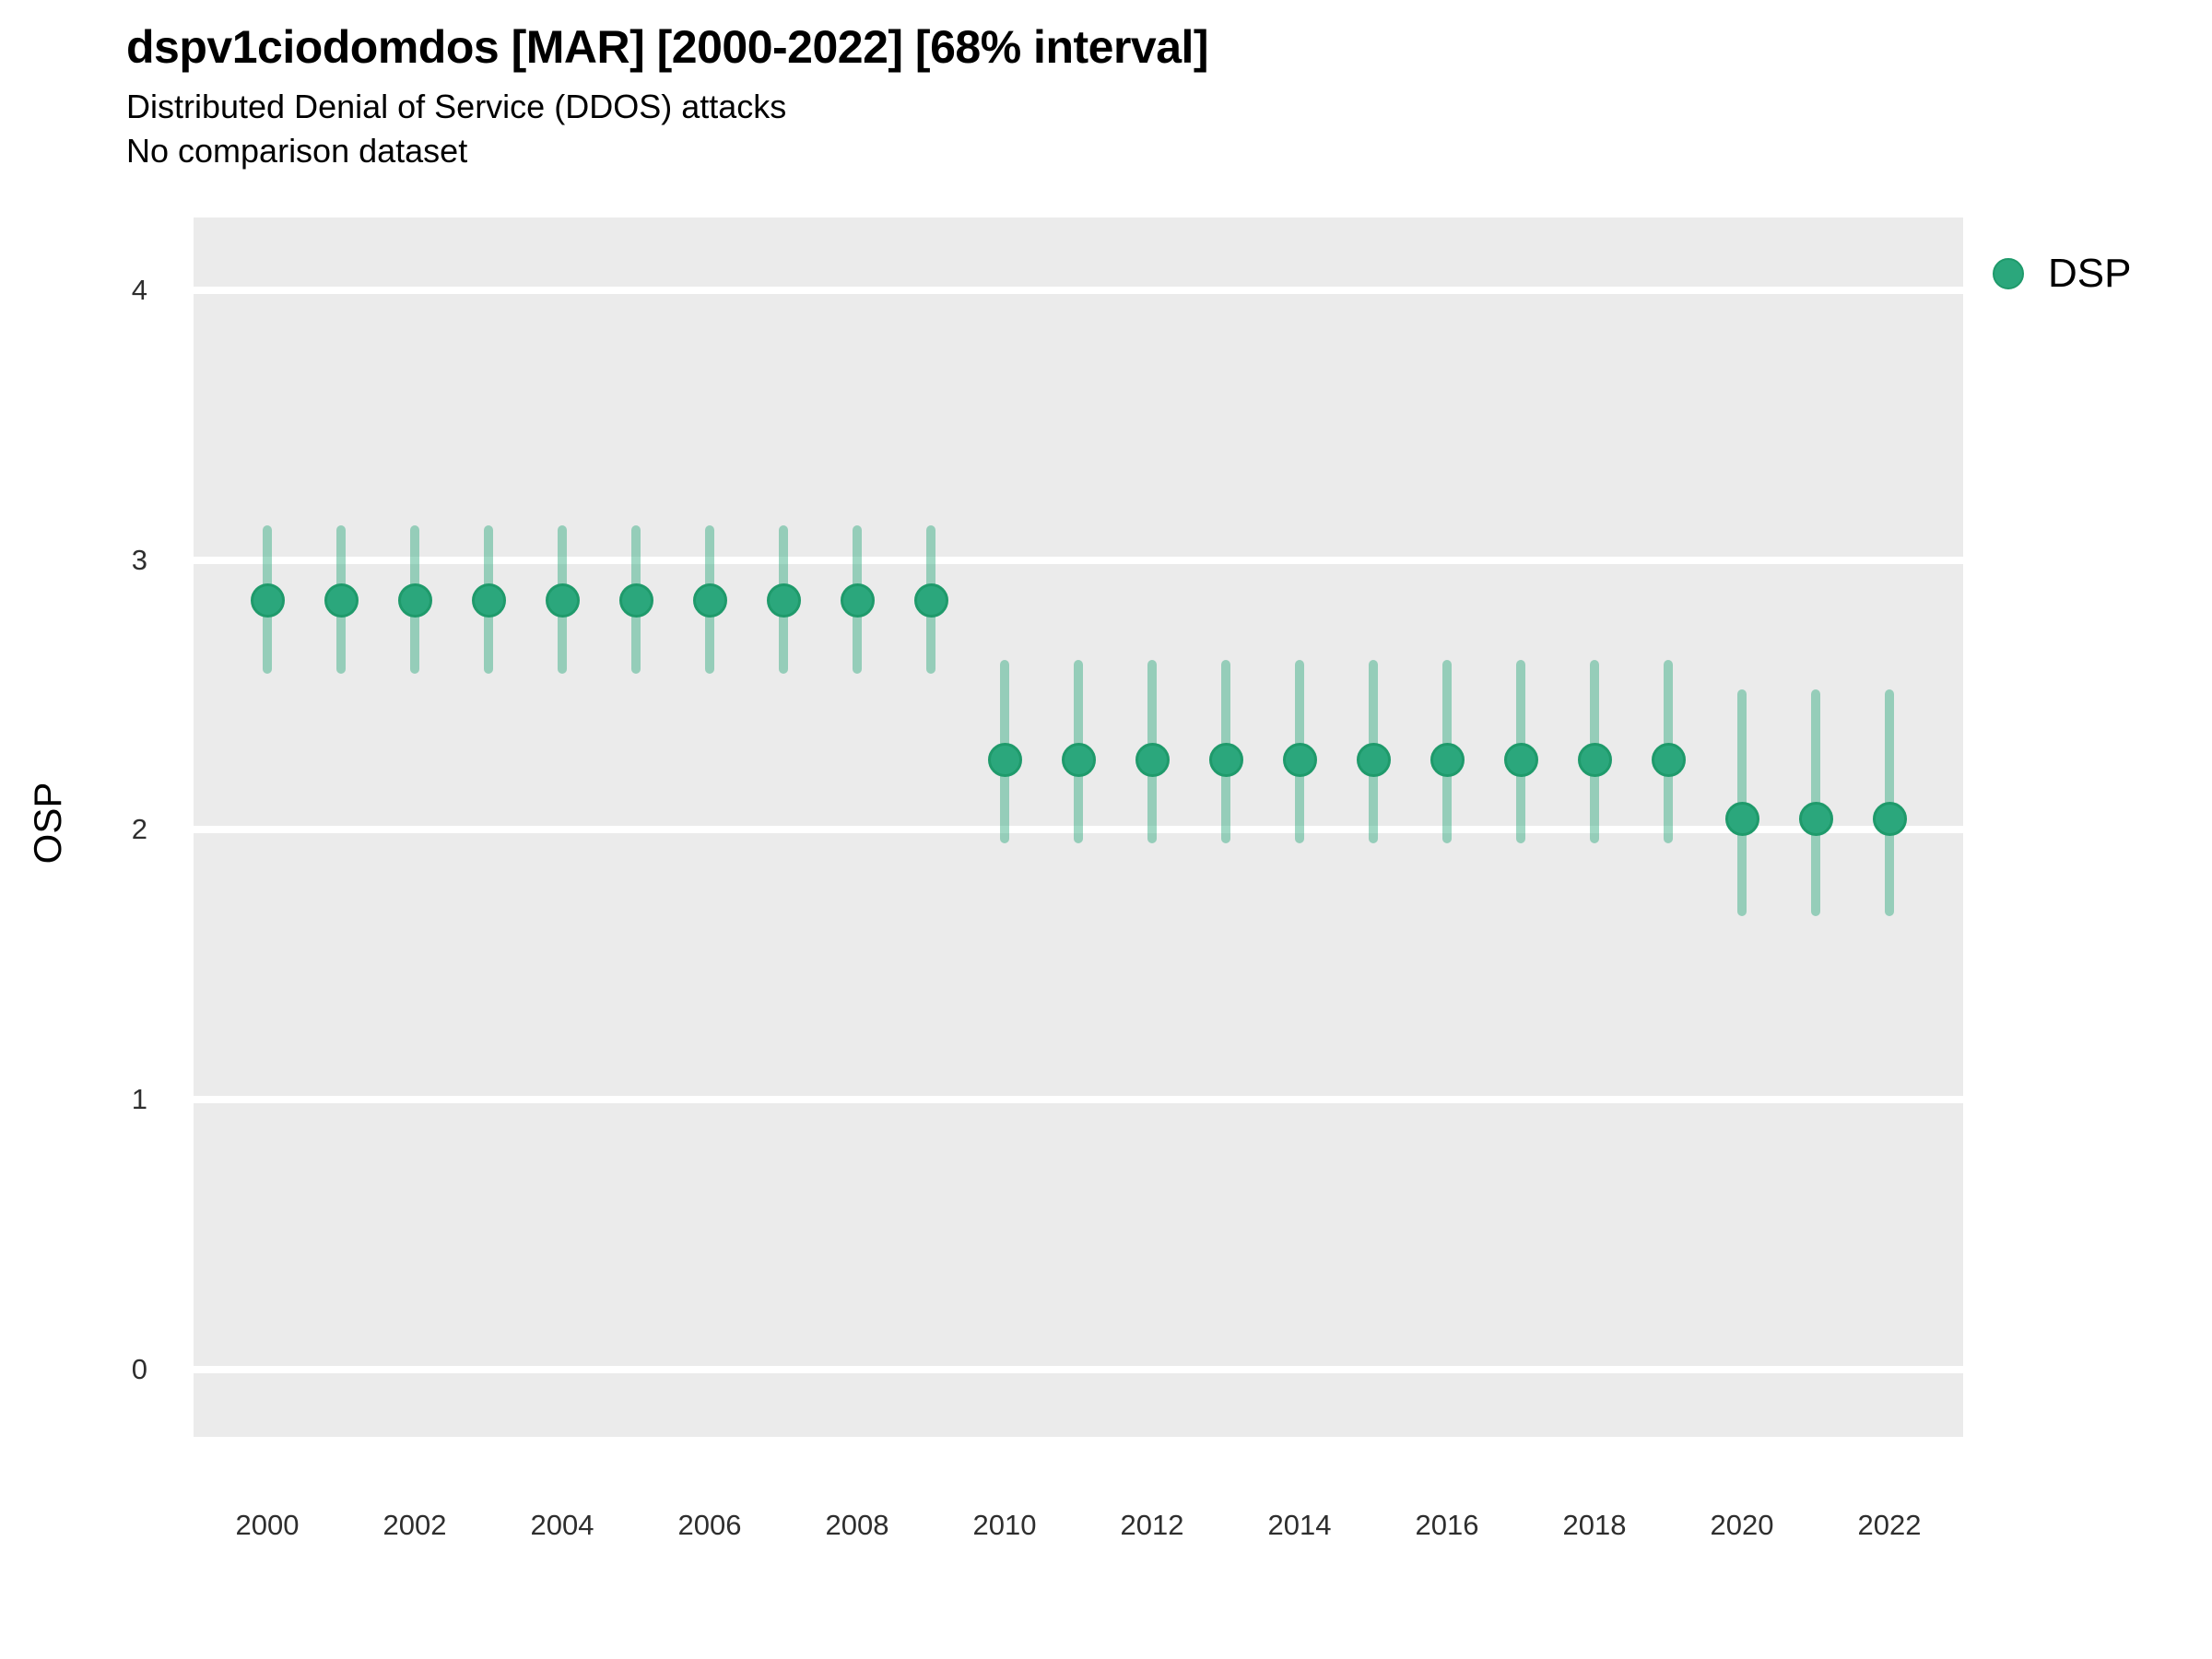 This screenshot has height=1659, width=2212. I want to click on data-point-2013, so click(1225, 759).